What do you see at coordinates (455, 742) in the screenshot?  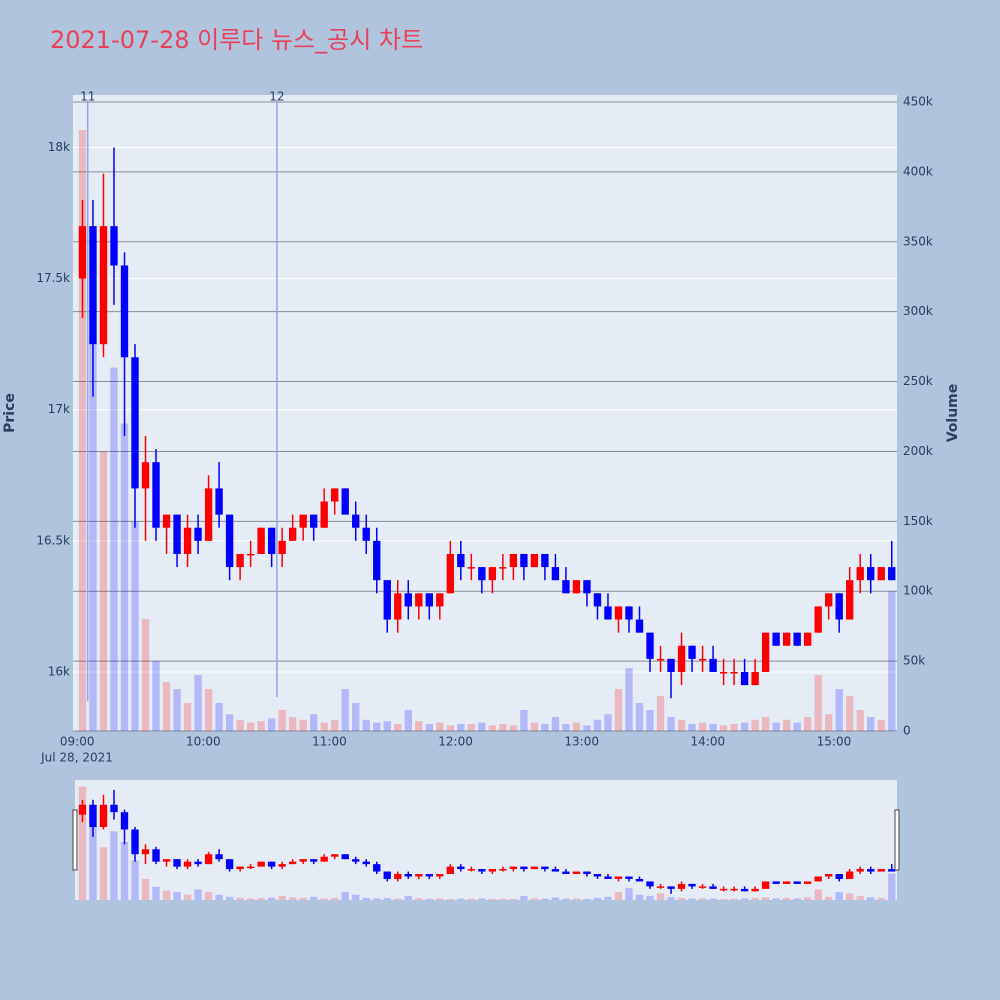 I see `x-tick-label: 12:00` at bounding box center [455, 742].